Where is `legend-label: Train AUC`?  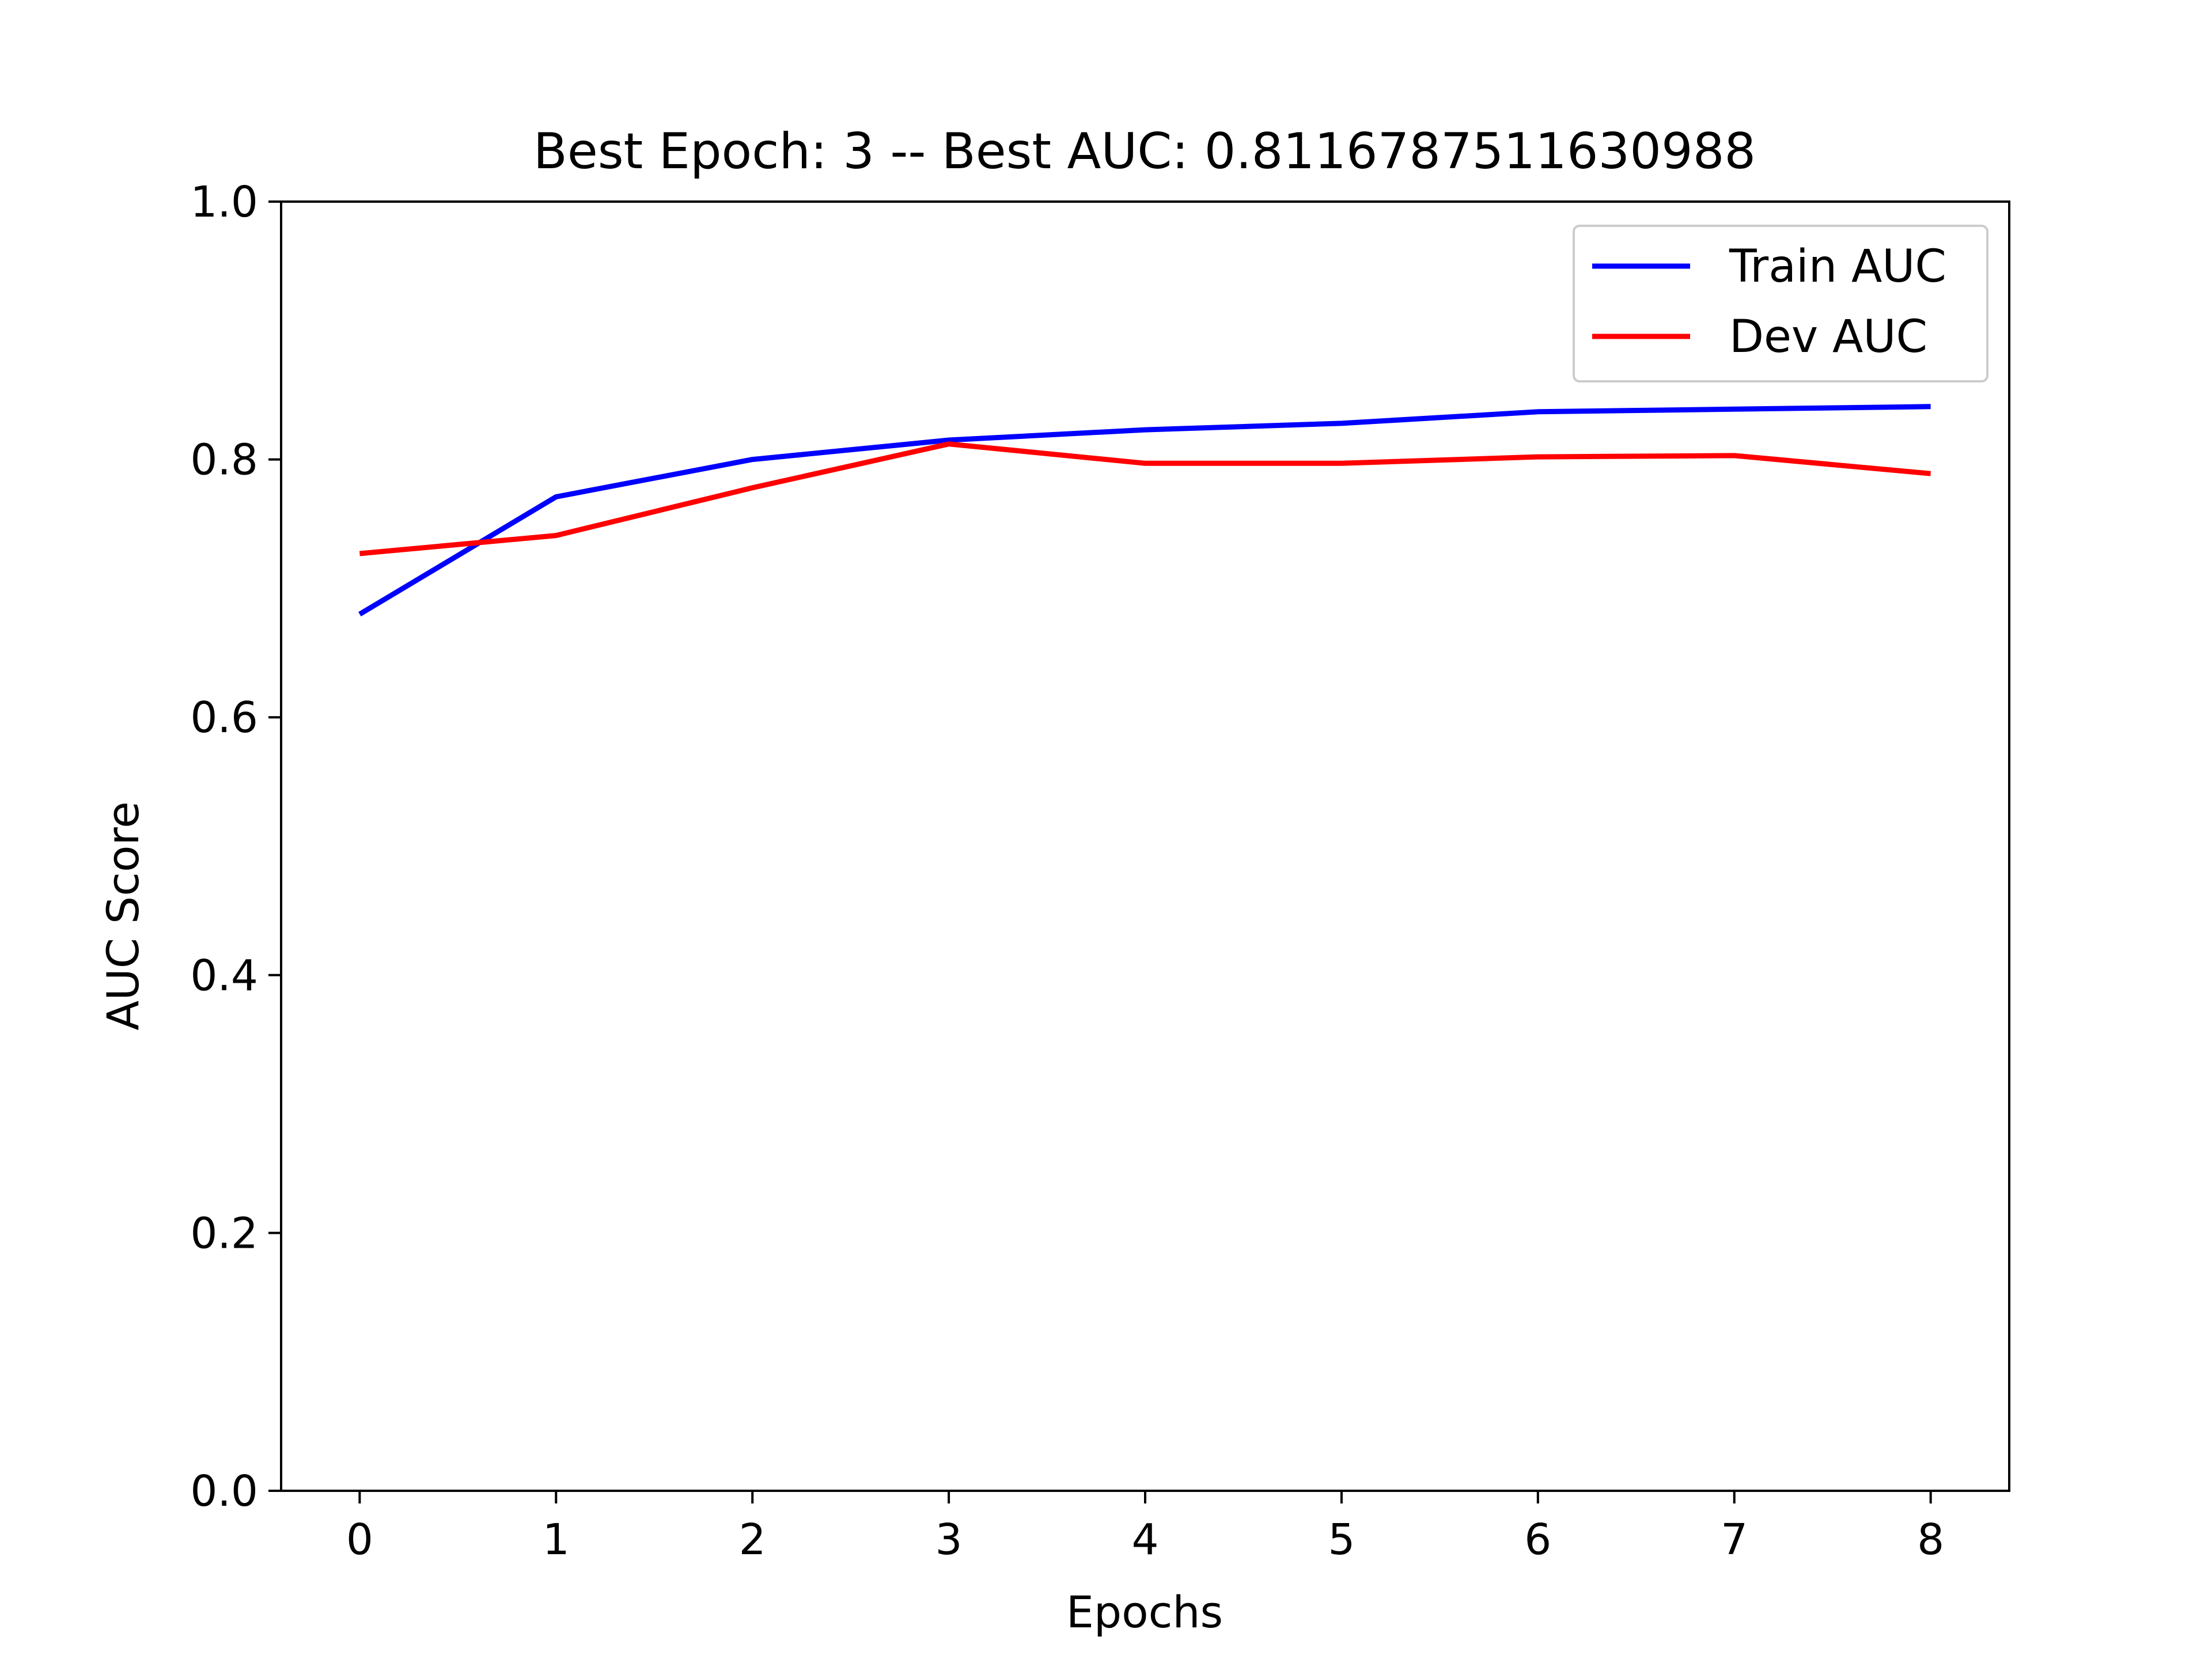
legend-label: Train AUC is located at coordinates (1837, 267).